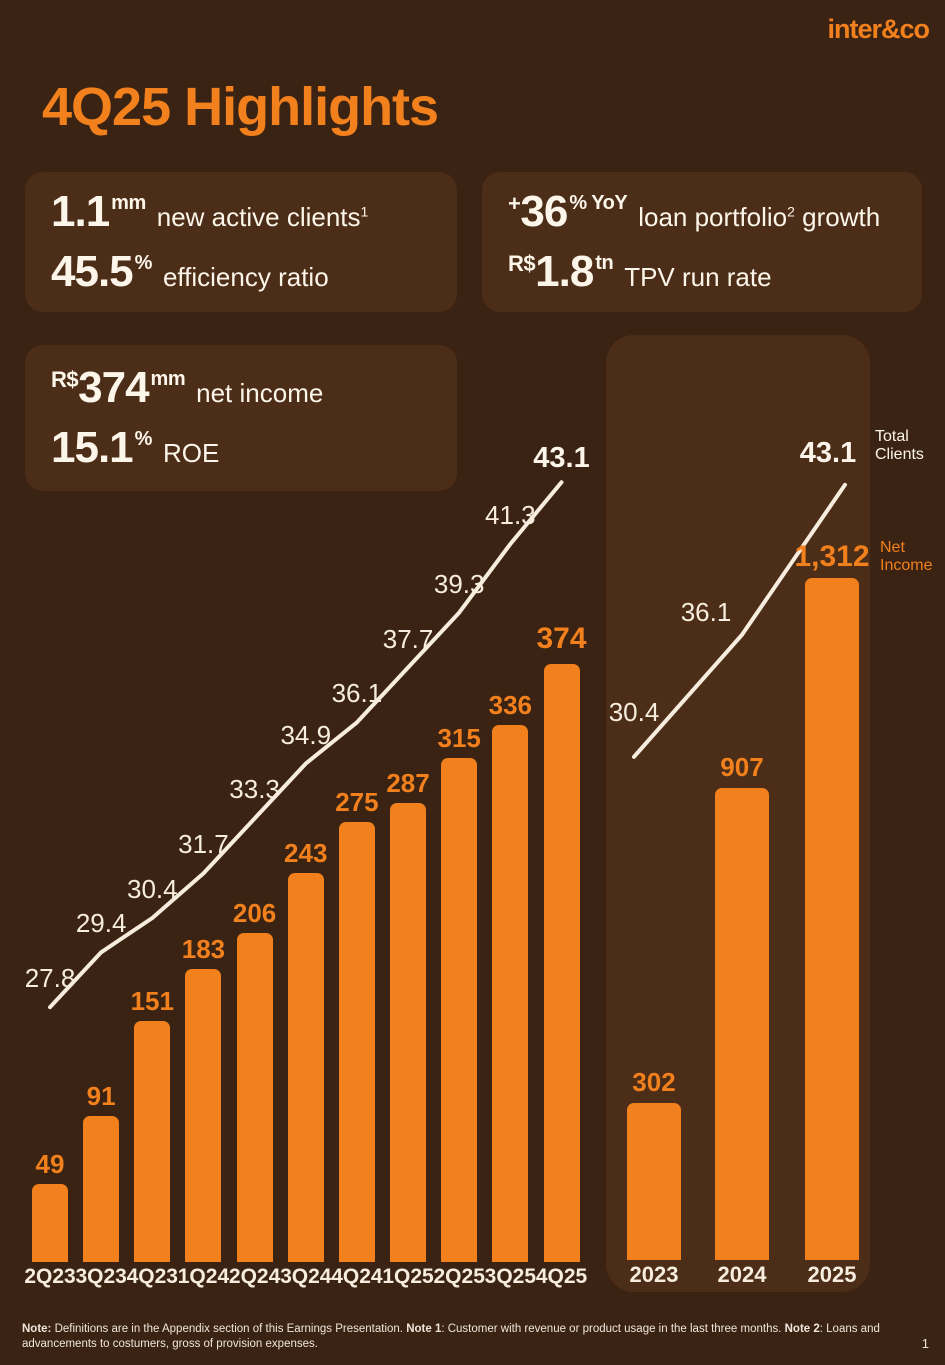 This screenshot has width=945, height=1365. Describe the element at coordinates (899, 446) in the screenshot. I see `legend-total-clients: Total Clients` at that location.